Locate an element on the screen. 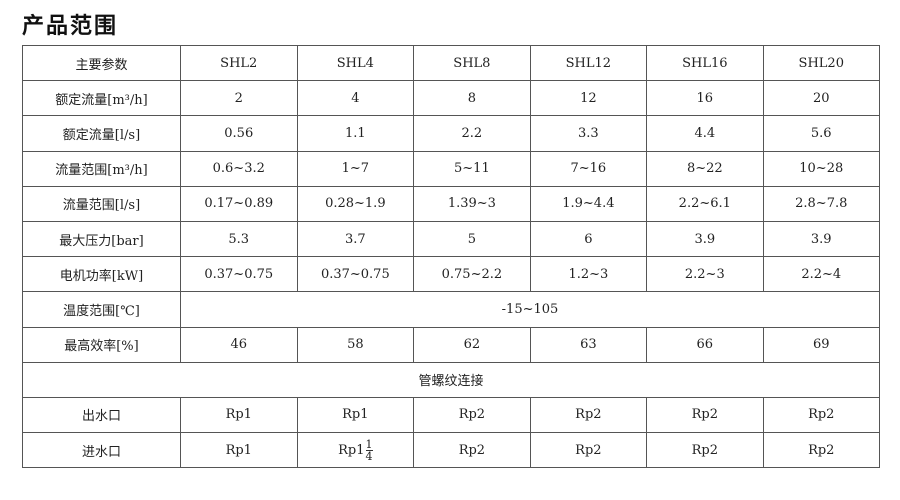 Image resolution: width=900 pixels, height=500 pixels. table-cell: SHL2 is located at coordinates (238, 63).